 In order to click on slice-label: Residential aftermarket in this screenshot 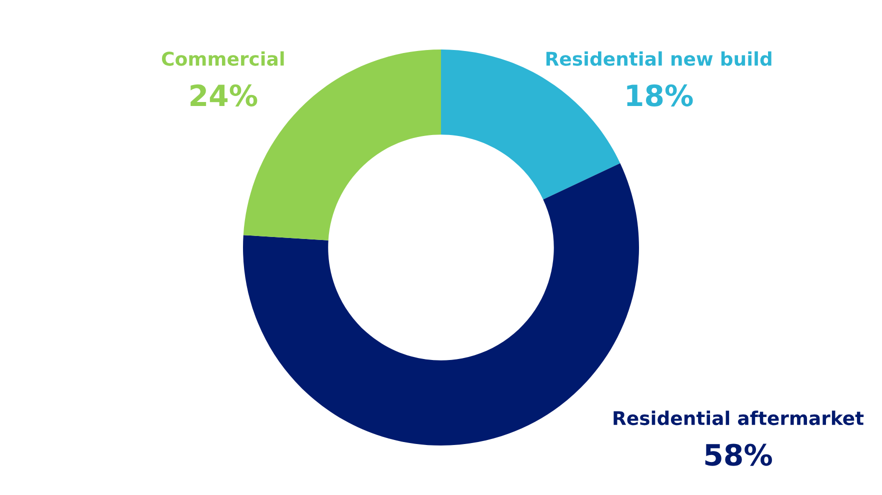, I will do `click(739, 418)`.